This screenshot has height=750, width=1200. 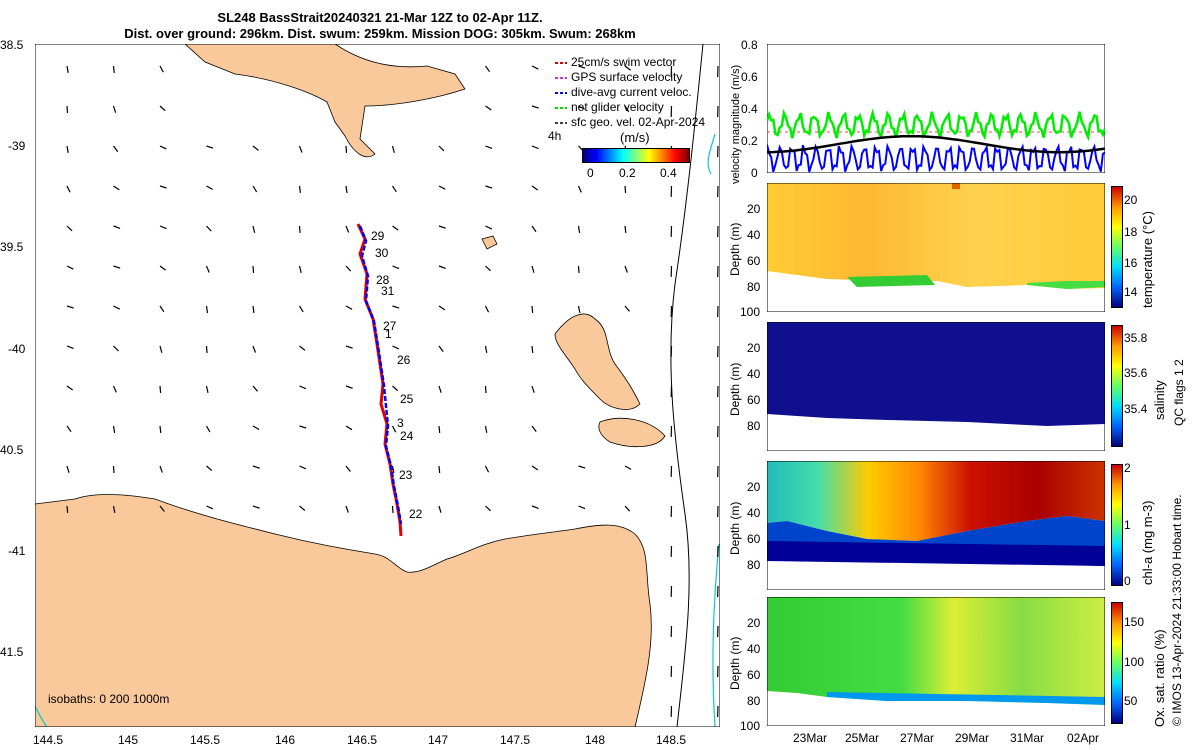 What do you see at coordinates (17, 349) in the screenshot?
I see `lat-tick: -40` at bounding box center [17, 349].